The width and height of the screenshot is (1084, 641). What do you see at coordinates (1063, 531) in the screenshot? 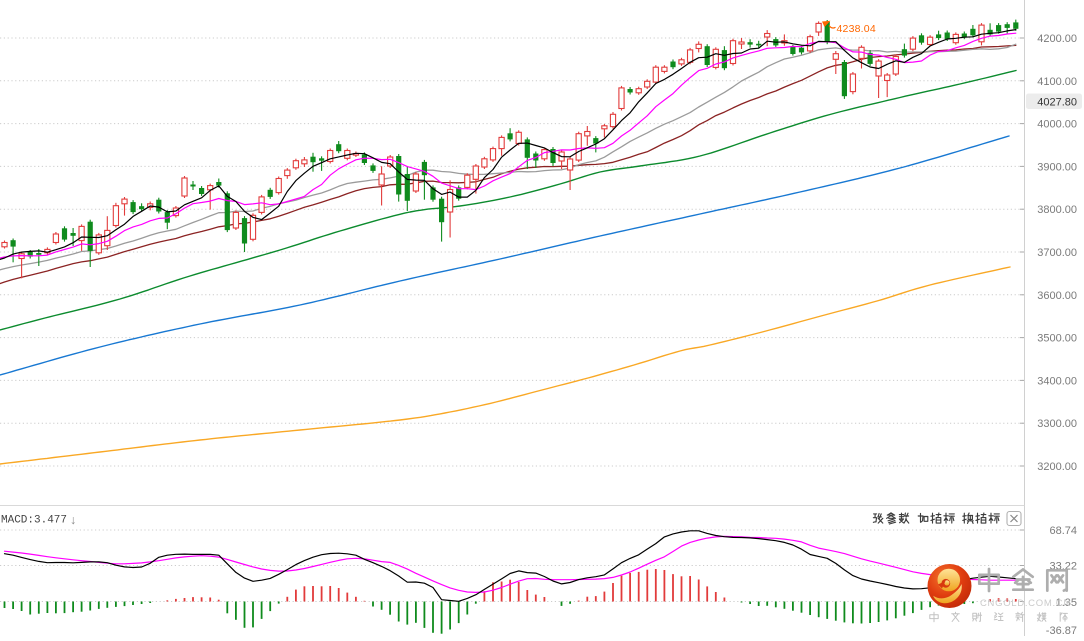
I see `svg-text: 68.74` at bounding box center [1063, 531].